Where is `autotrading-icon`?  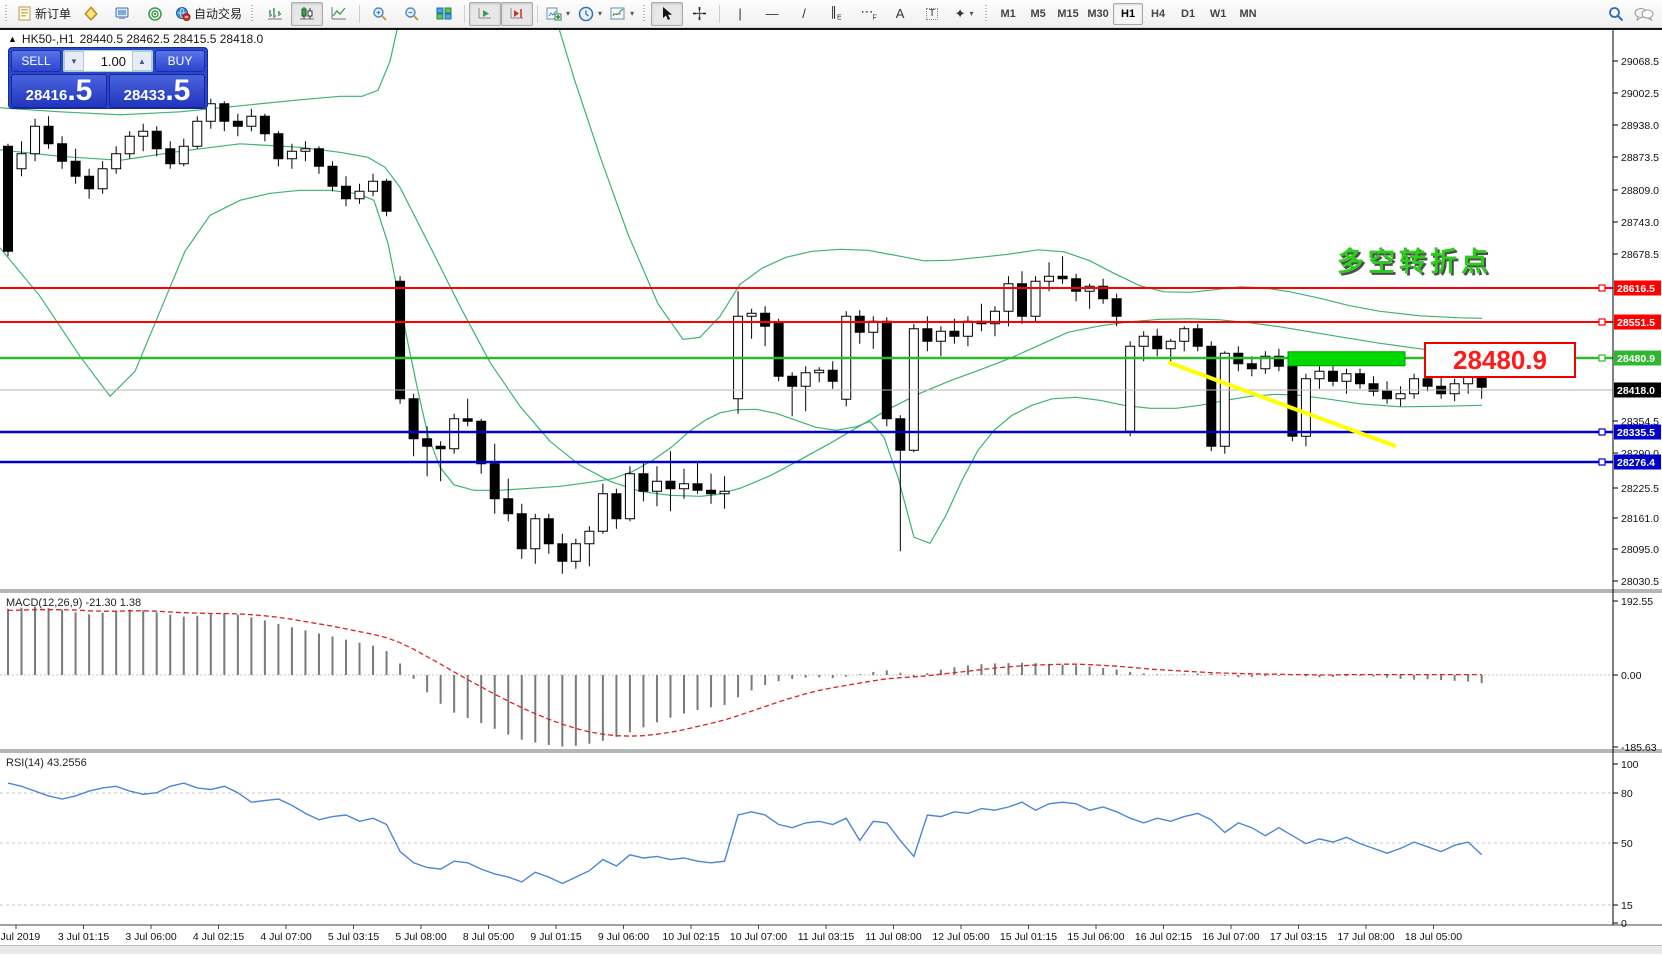 autotrading-icon is located at coordinates (183, 14).